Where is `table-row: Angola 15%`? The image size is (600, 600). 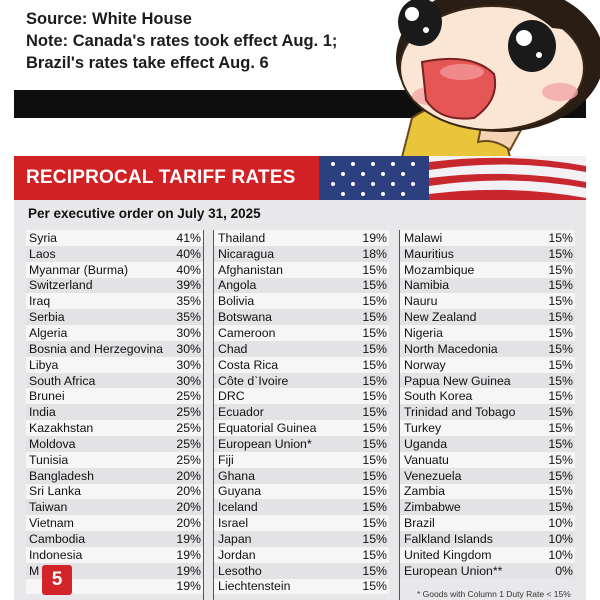 table-row: Angola 15% is located at coordinates (301, 285).